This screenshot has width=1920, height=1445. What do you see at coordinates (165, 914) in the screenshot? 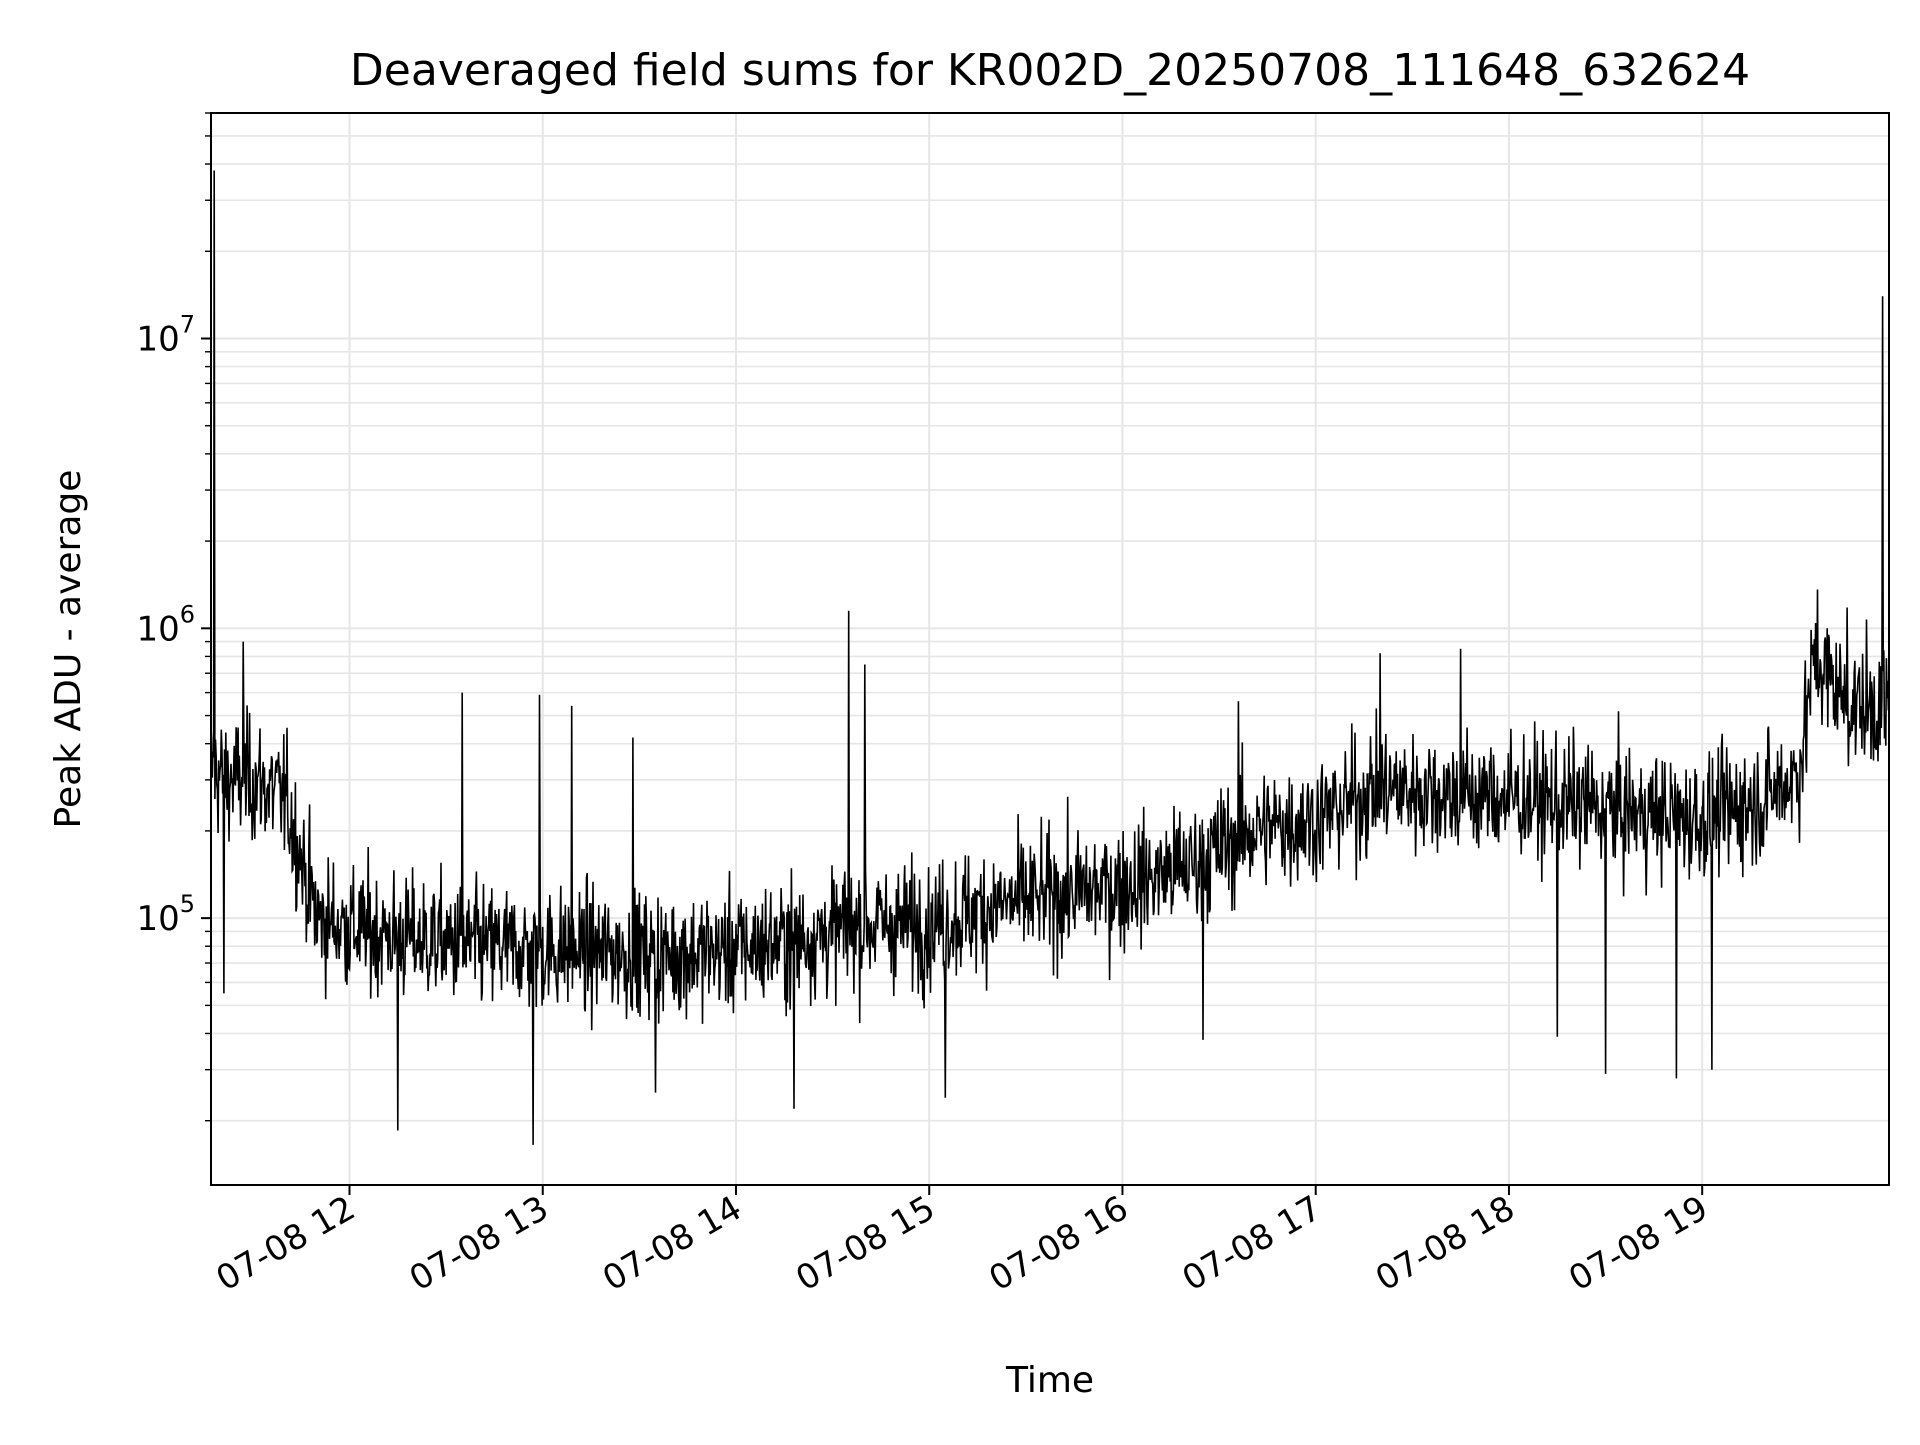
I see `y-tick-label: 10⁵` at bounding box center [165, 914].